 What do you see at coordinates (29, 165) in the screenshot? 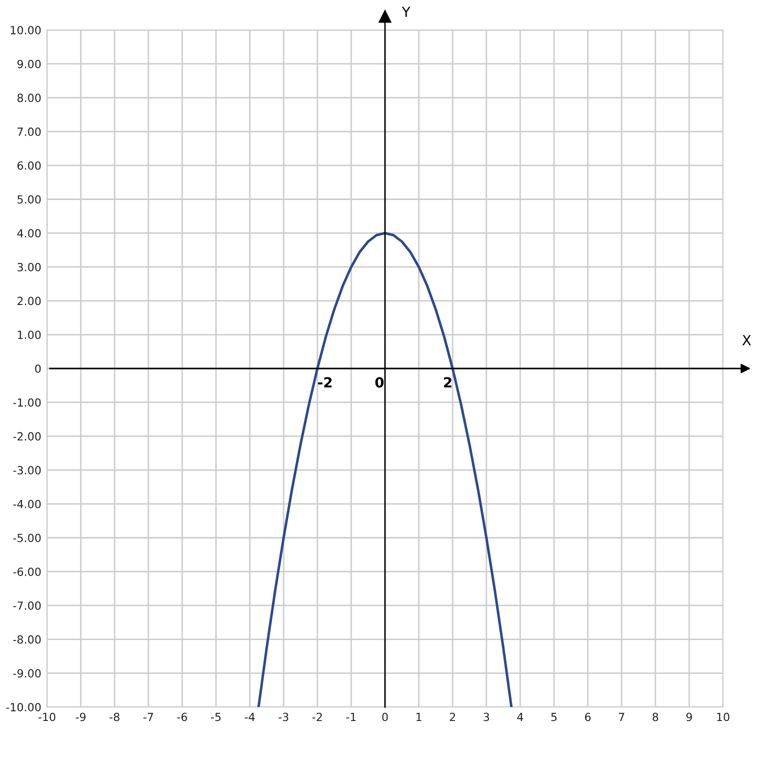
I see `y-tick-label: 6.00` at bounding box center [29, 165].